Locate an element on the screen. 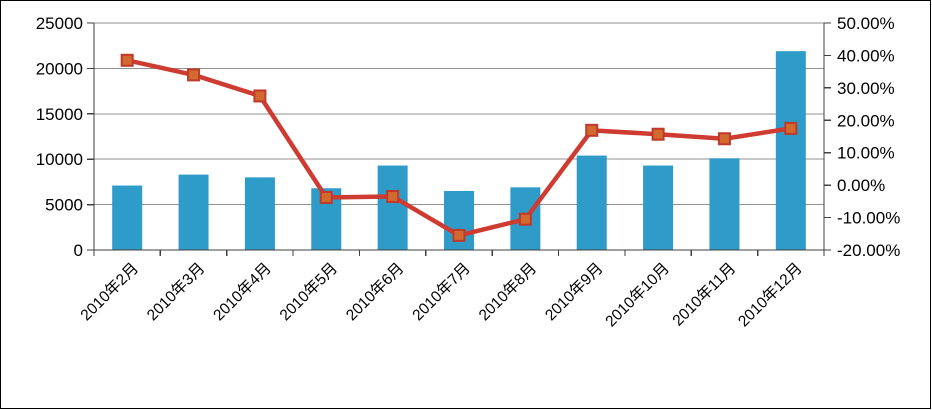  left-axis-tick-label: 15000 is located at coordinates (59, 114).